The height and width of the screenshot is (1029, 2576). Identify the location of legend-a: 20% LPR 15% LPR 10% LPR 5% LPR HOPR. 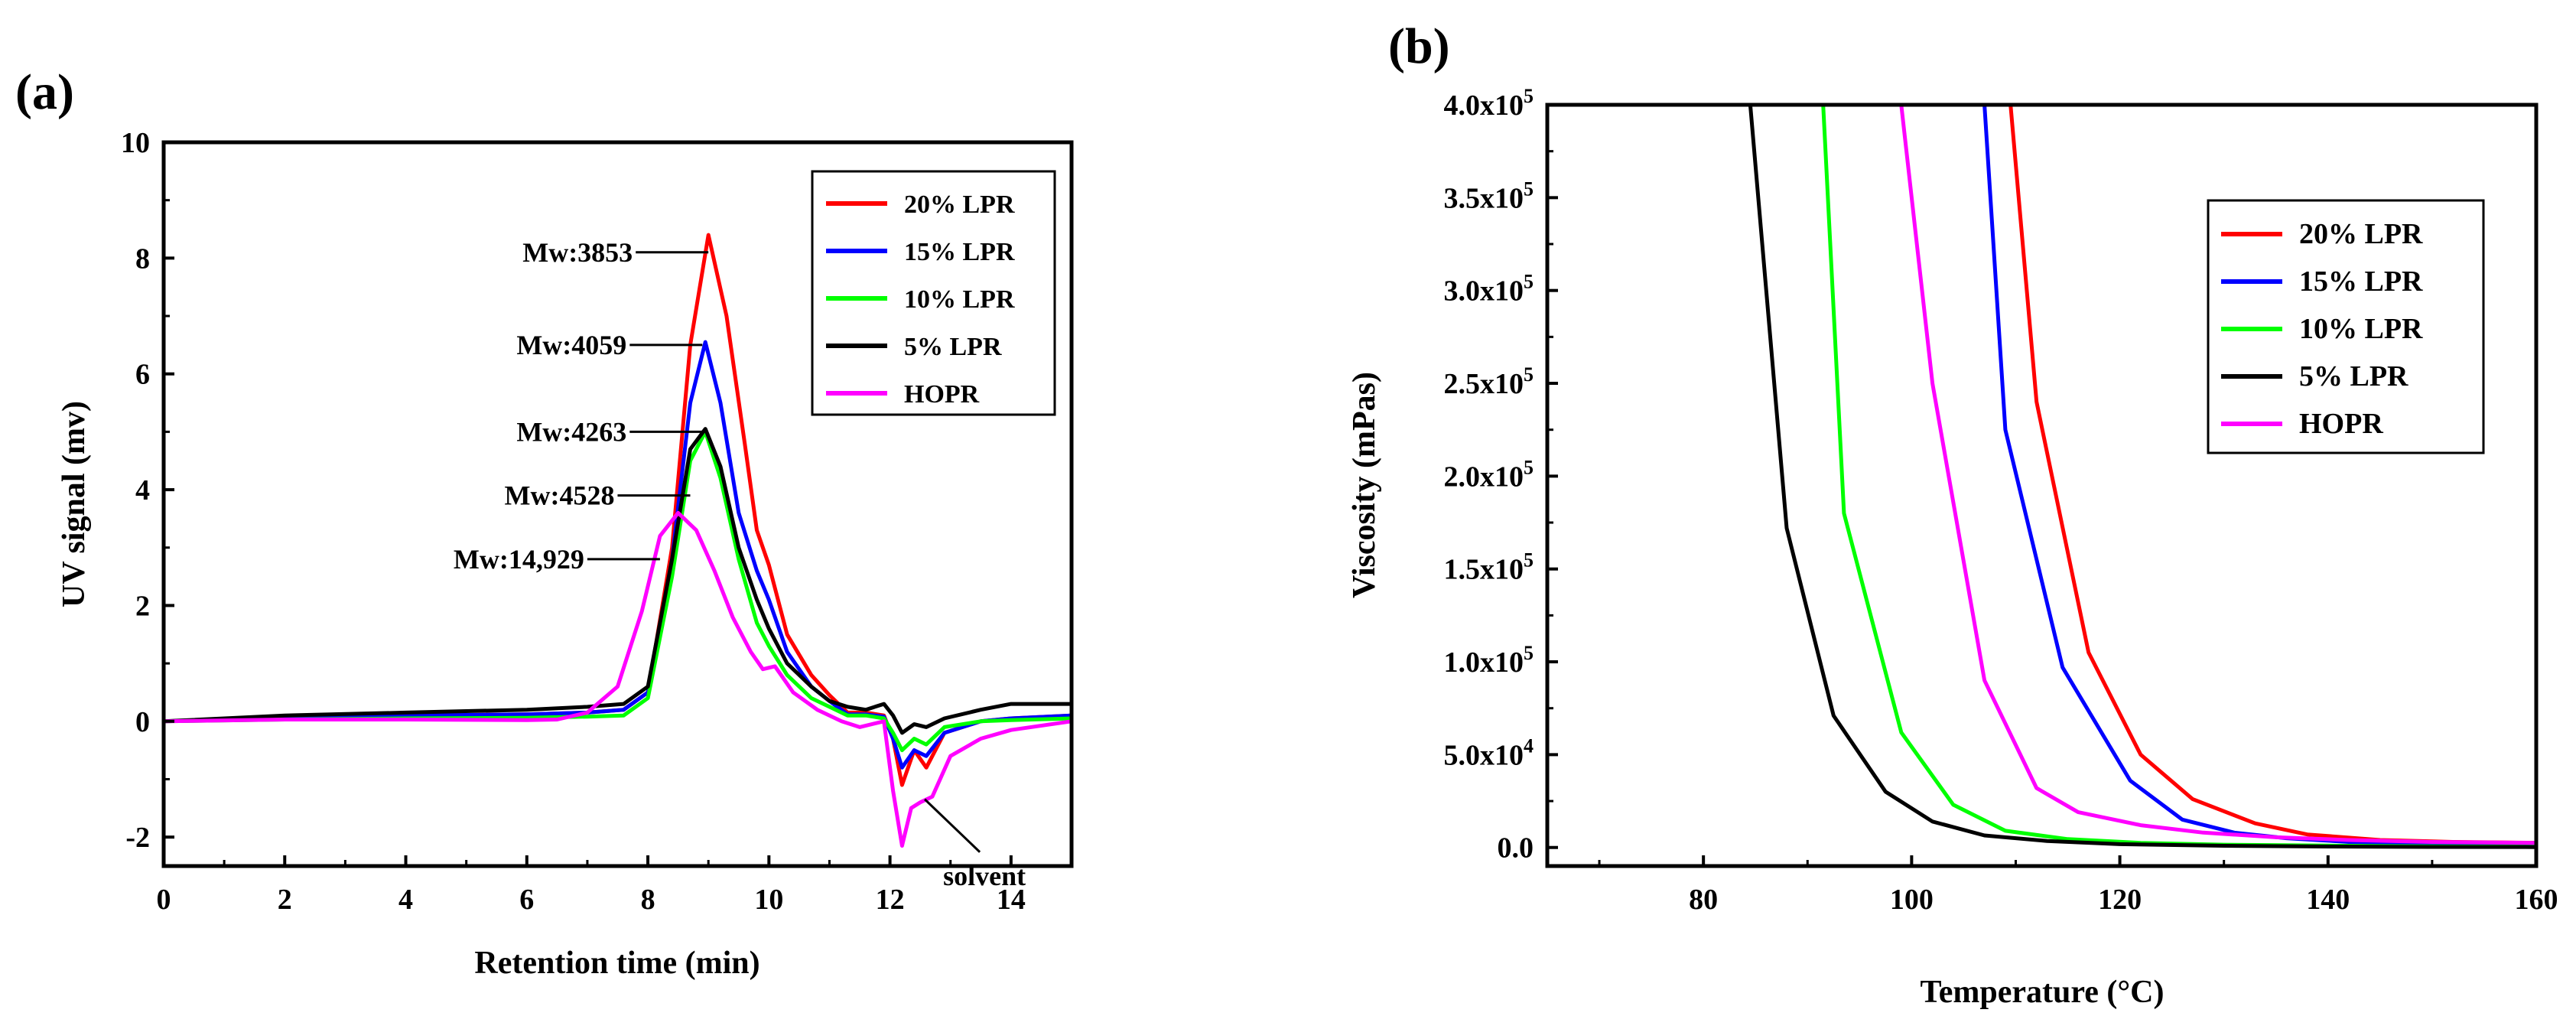
(933, 293).